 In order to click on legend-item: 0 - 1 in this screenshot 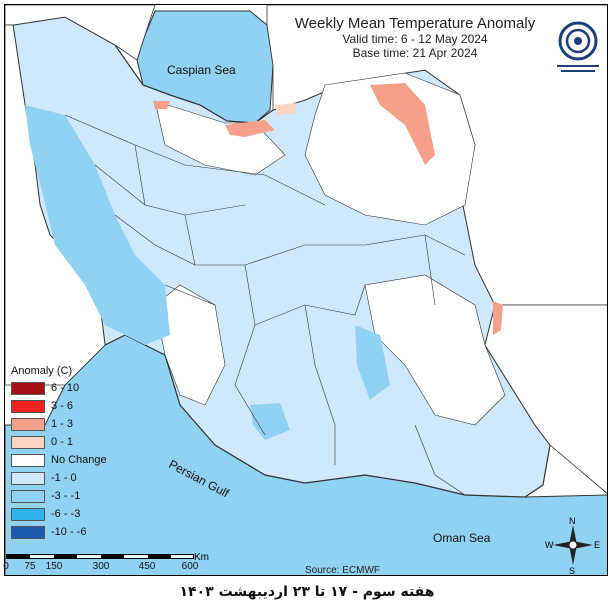, I will do `click(62, 442)`.